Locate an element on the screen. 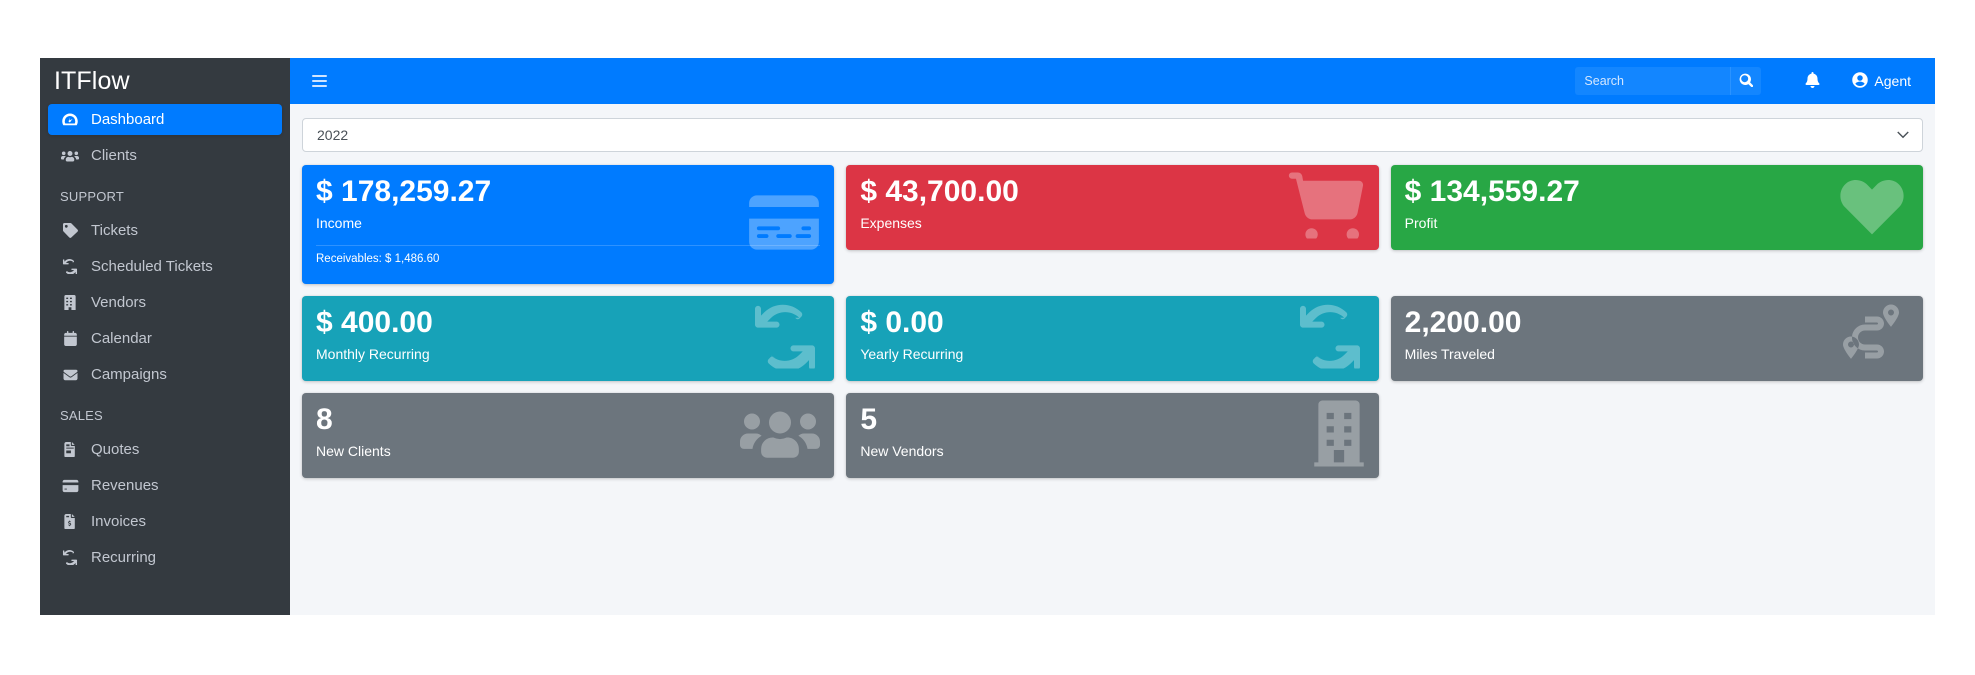  sidebar-item-label: Invoices is located at coordinates (119, 521).